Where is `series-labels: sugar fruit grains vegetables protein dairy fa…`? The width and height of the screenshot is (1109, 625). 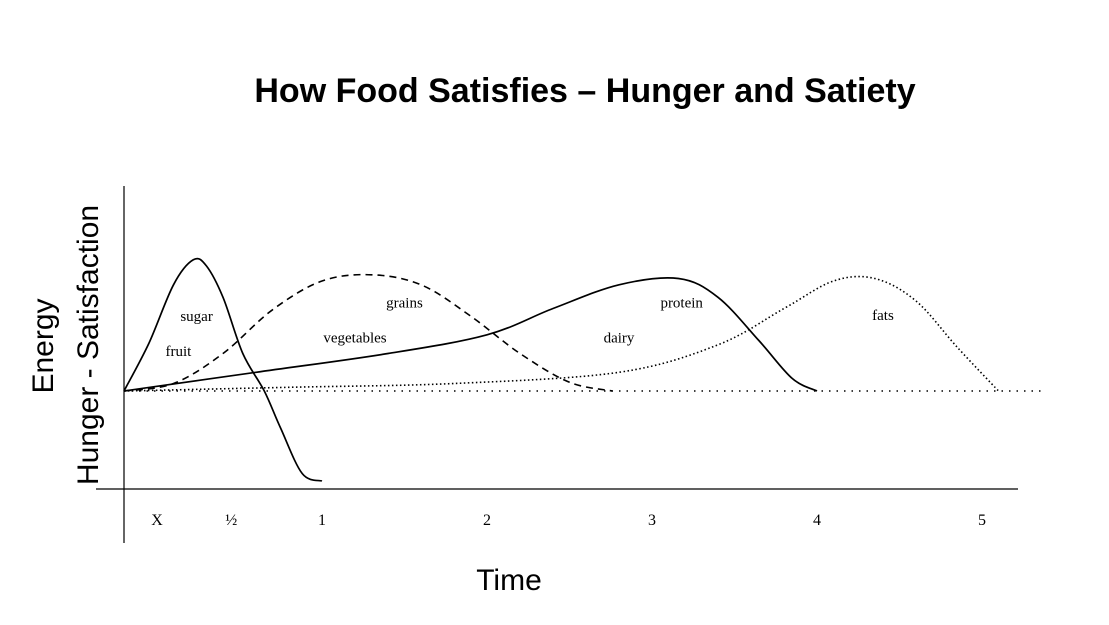
series-labels: sugar fruit grains vegetables protein dairy fa… is located at coordinates (529, 327).